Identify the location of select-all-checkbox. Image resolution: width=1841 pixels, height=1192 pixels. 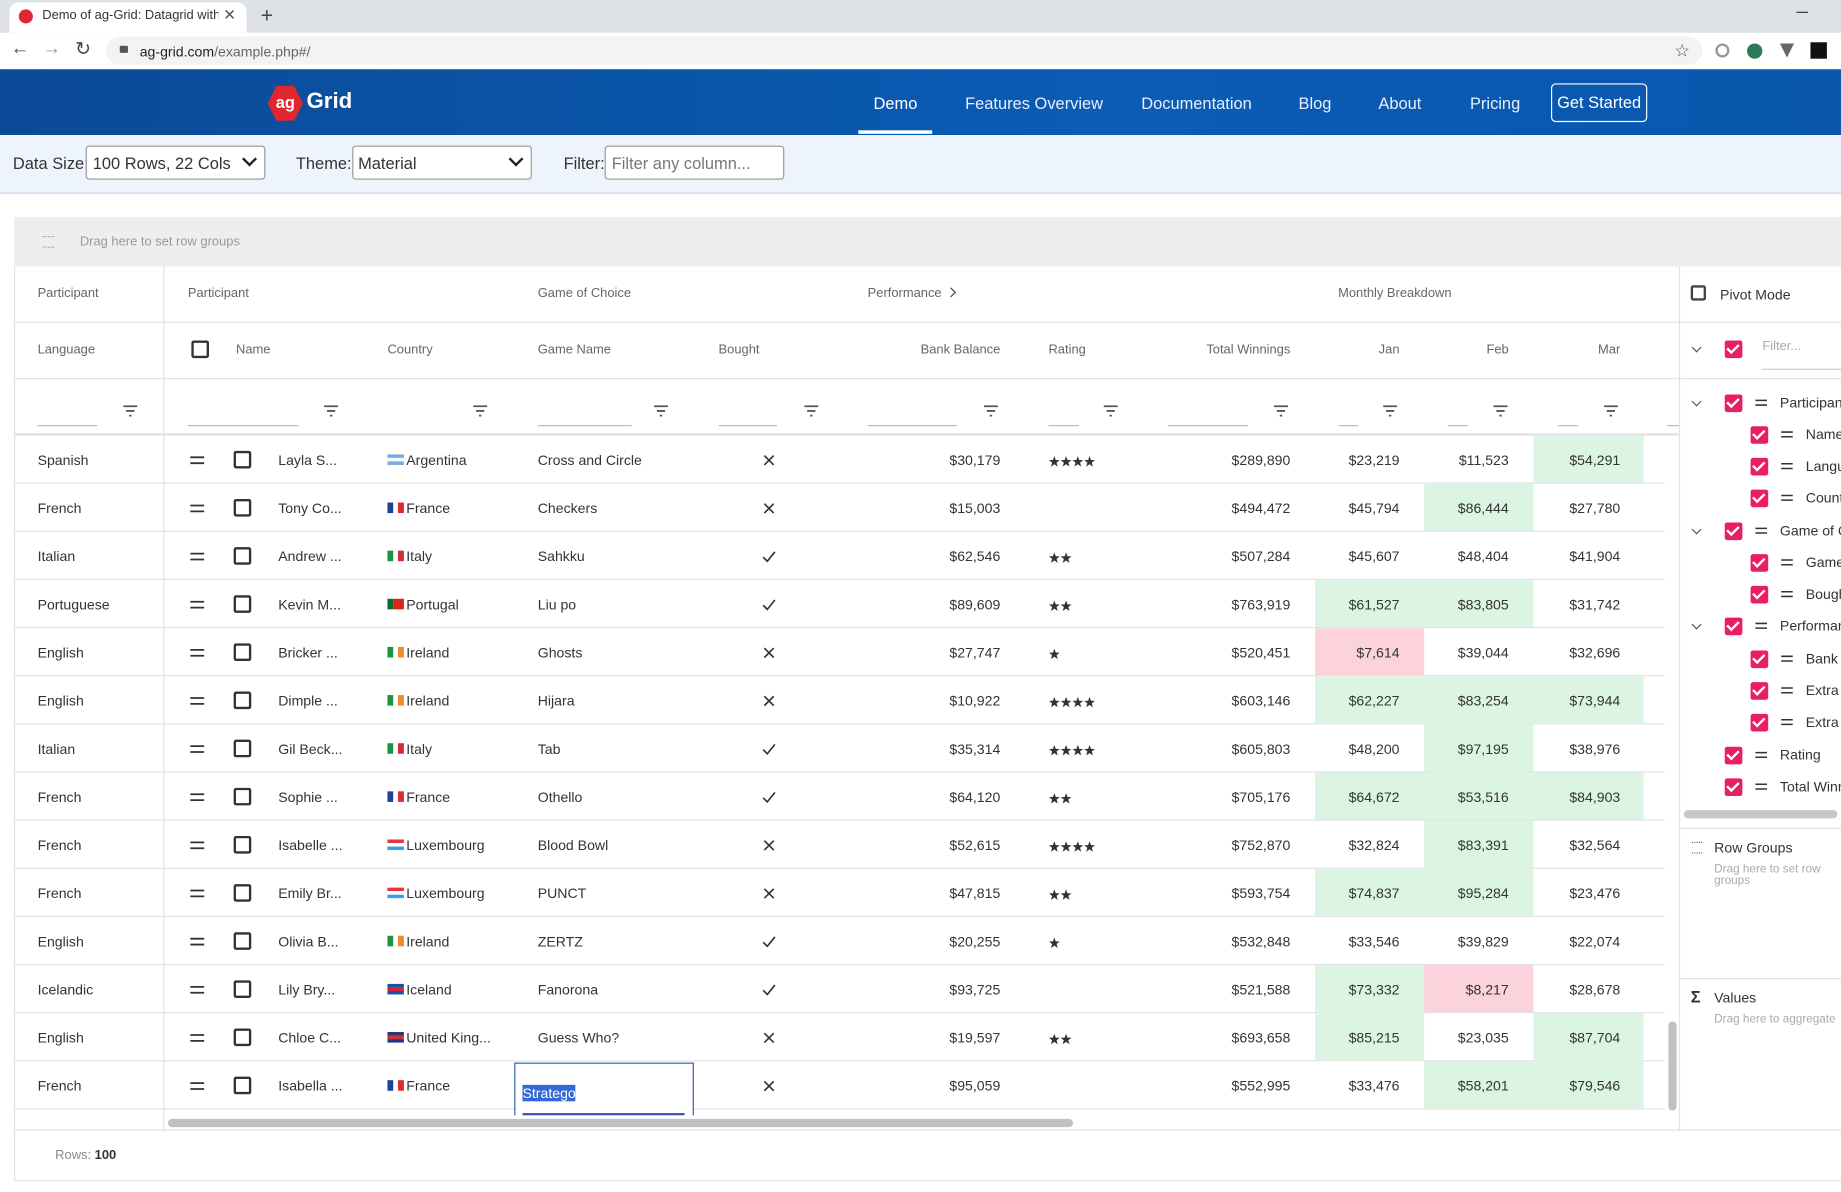
(1733, 349).